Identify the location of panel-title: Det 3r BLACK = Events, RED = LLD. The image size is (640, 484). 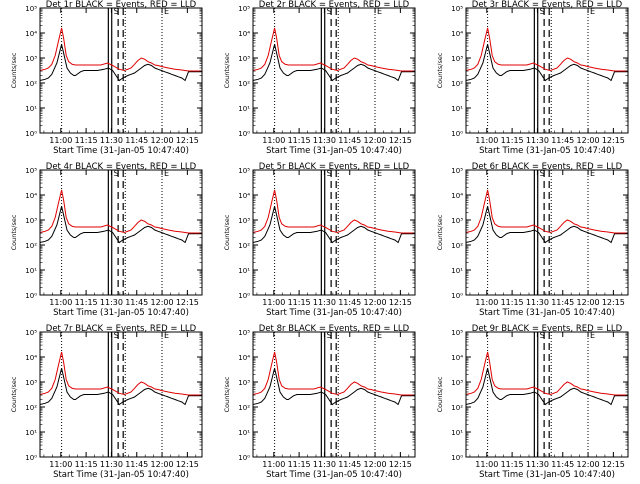
(547, 5).